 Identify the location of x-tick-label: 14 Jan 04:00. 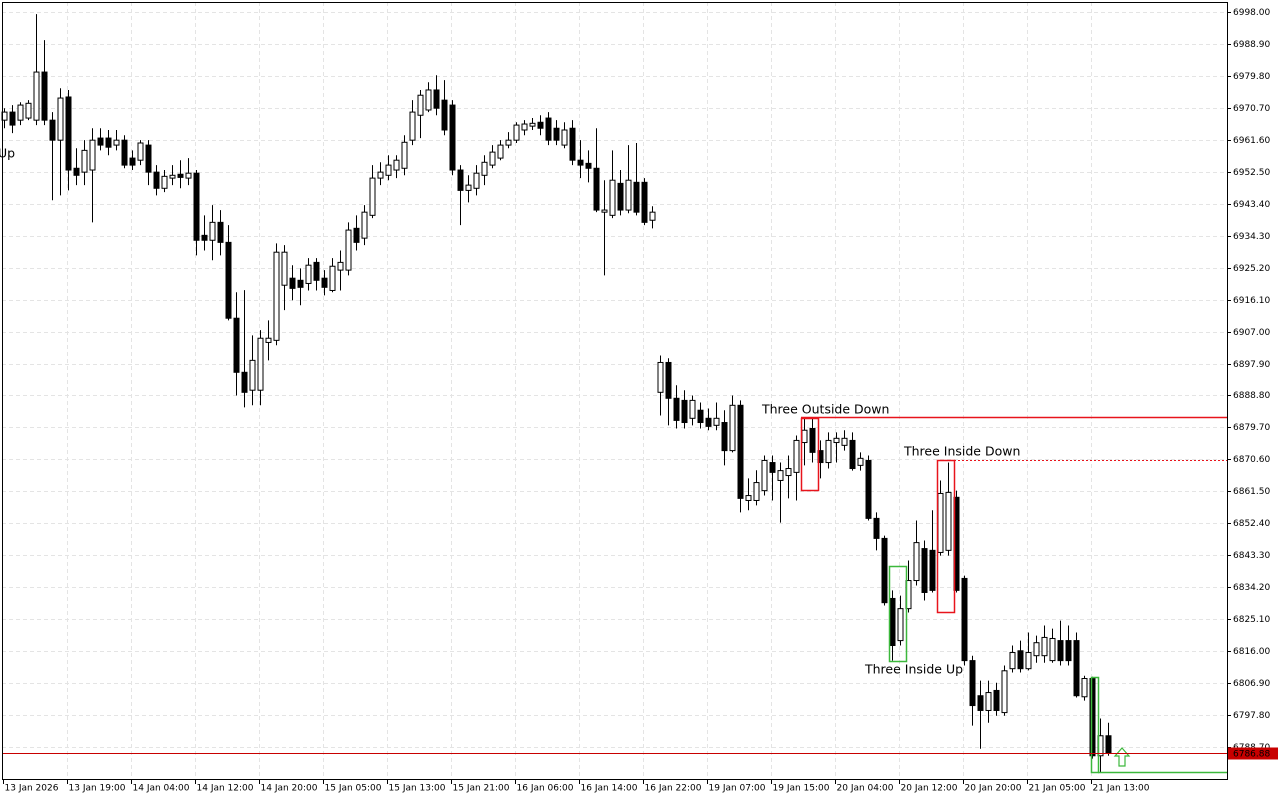
(161, 789).